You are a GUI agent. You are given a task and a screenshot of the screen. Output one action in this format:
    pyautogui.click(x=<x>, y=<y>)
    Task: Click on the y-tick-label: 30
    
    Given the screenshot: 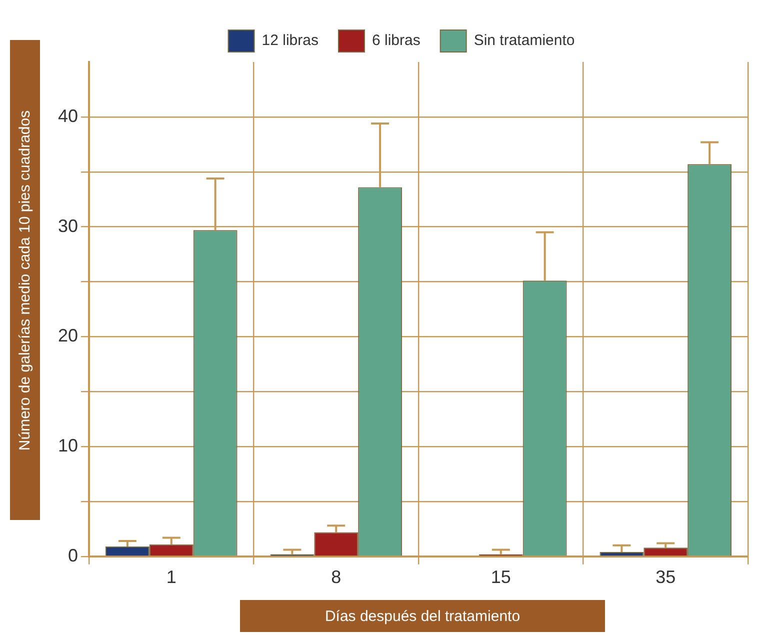 What is the action you would take?
    pyautogui.click(x=68, y=226)
    